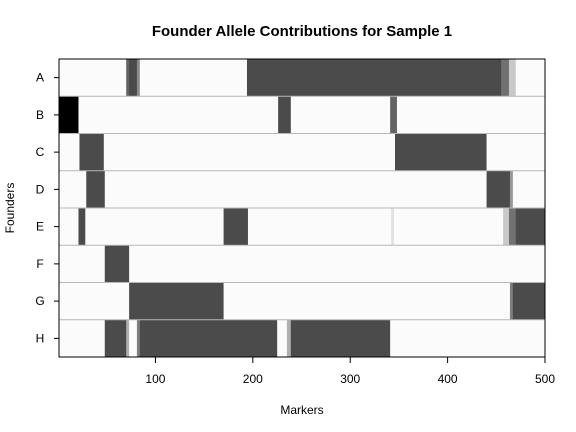 This screenshot has height=432, width=576. Describe the element at coordinates (40, 78) in the screenshot. I see `y-tick-label-A: A` at that location.